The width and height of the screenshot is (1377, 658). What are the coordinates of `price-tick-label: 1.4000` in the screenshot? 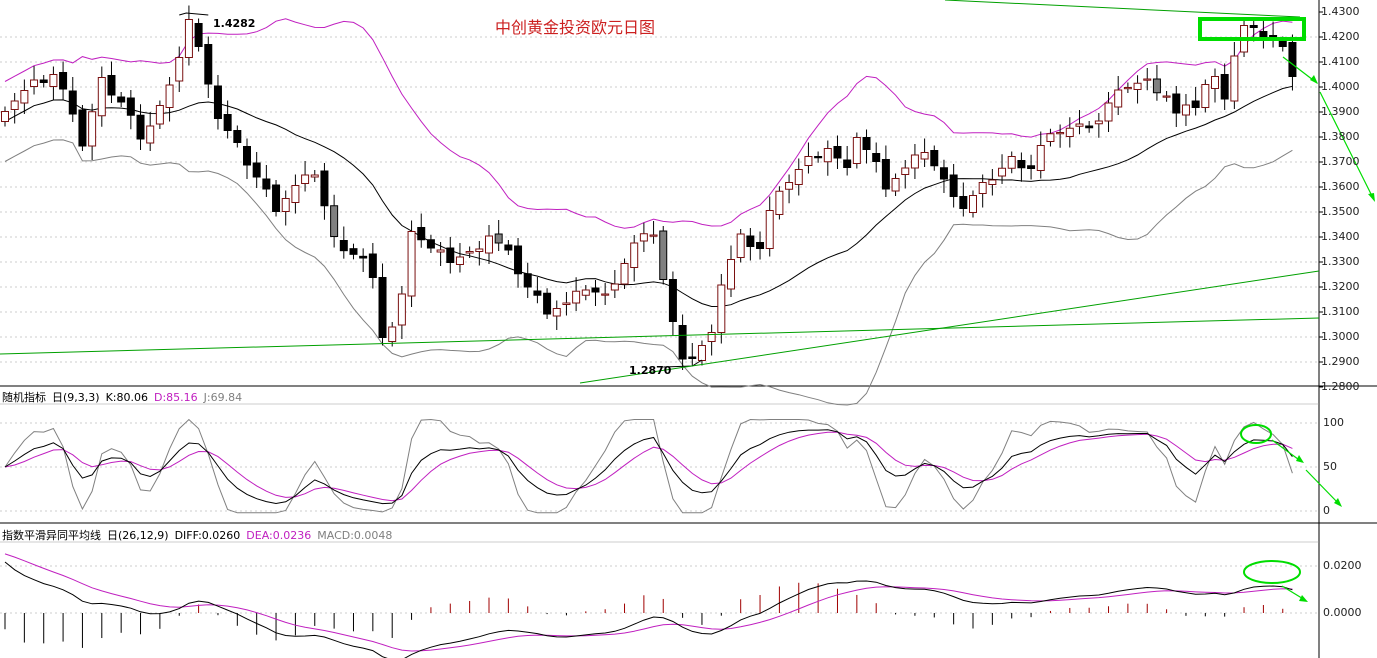 It's located at (1340, 86).